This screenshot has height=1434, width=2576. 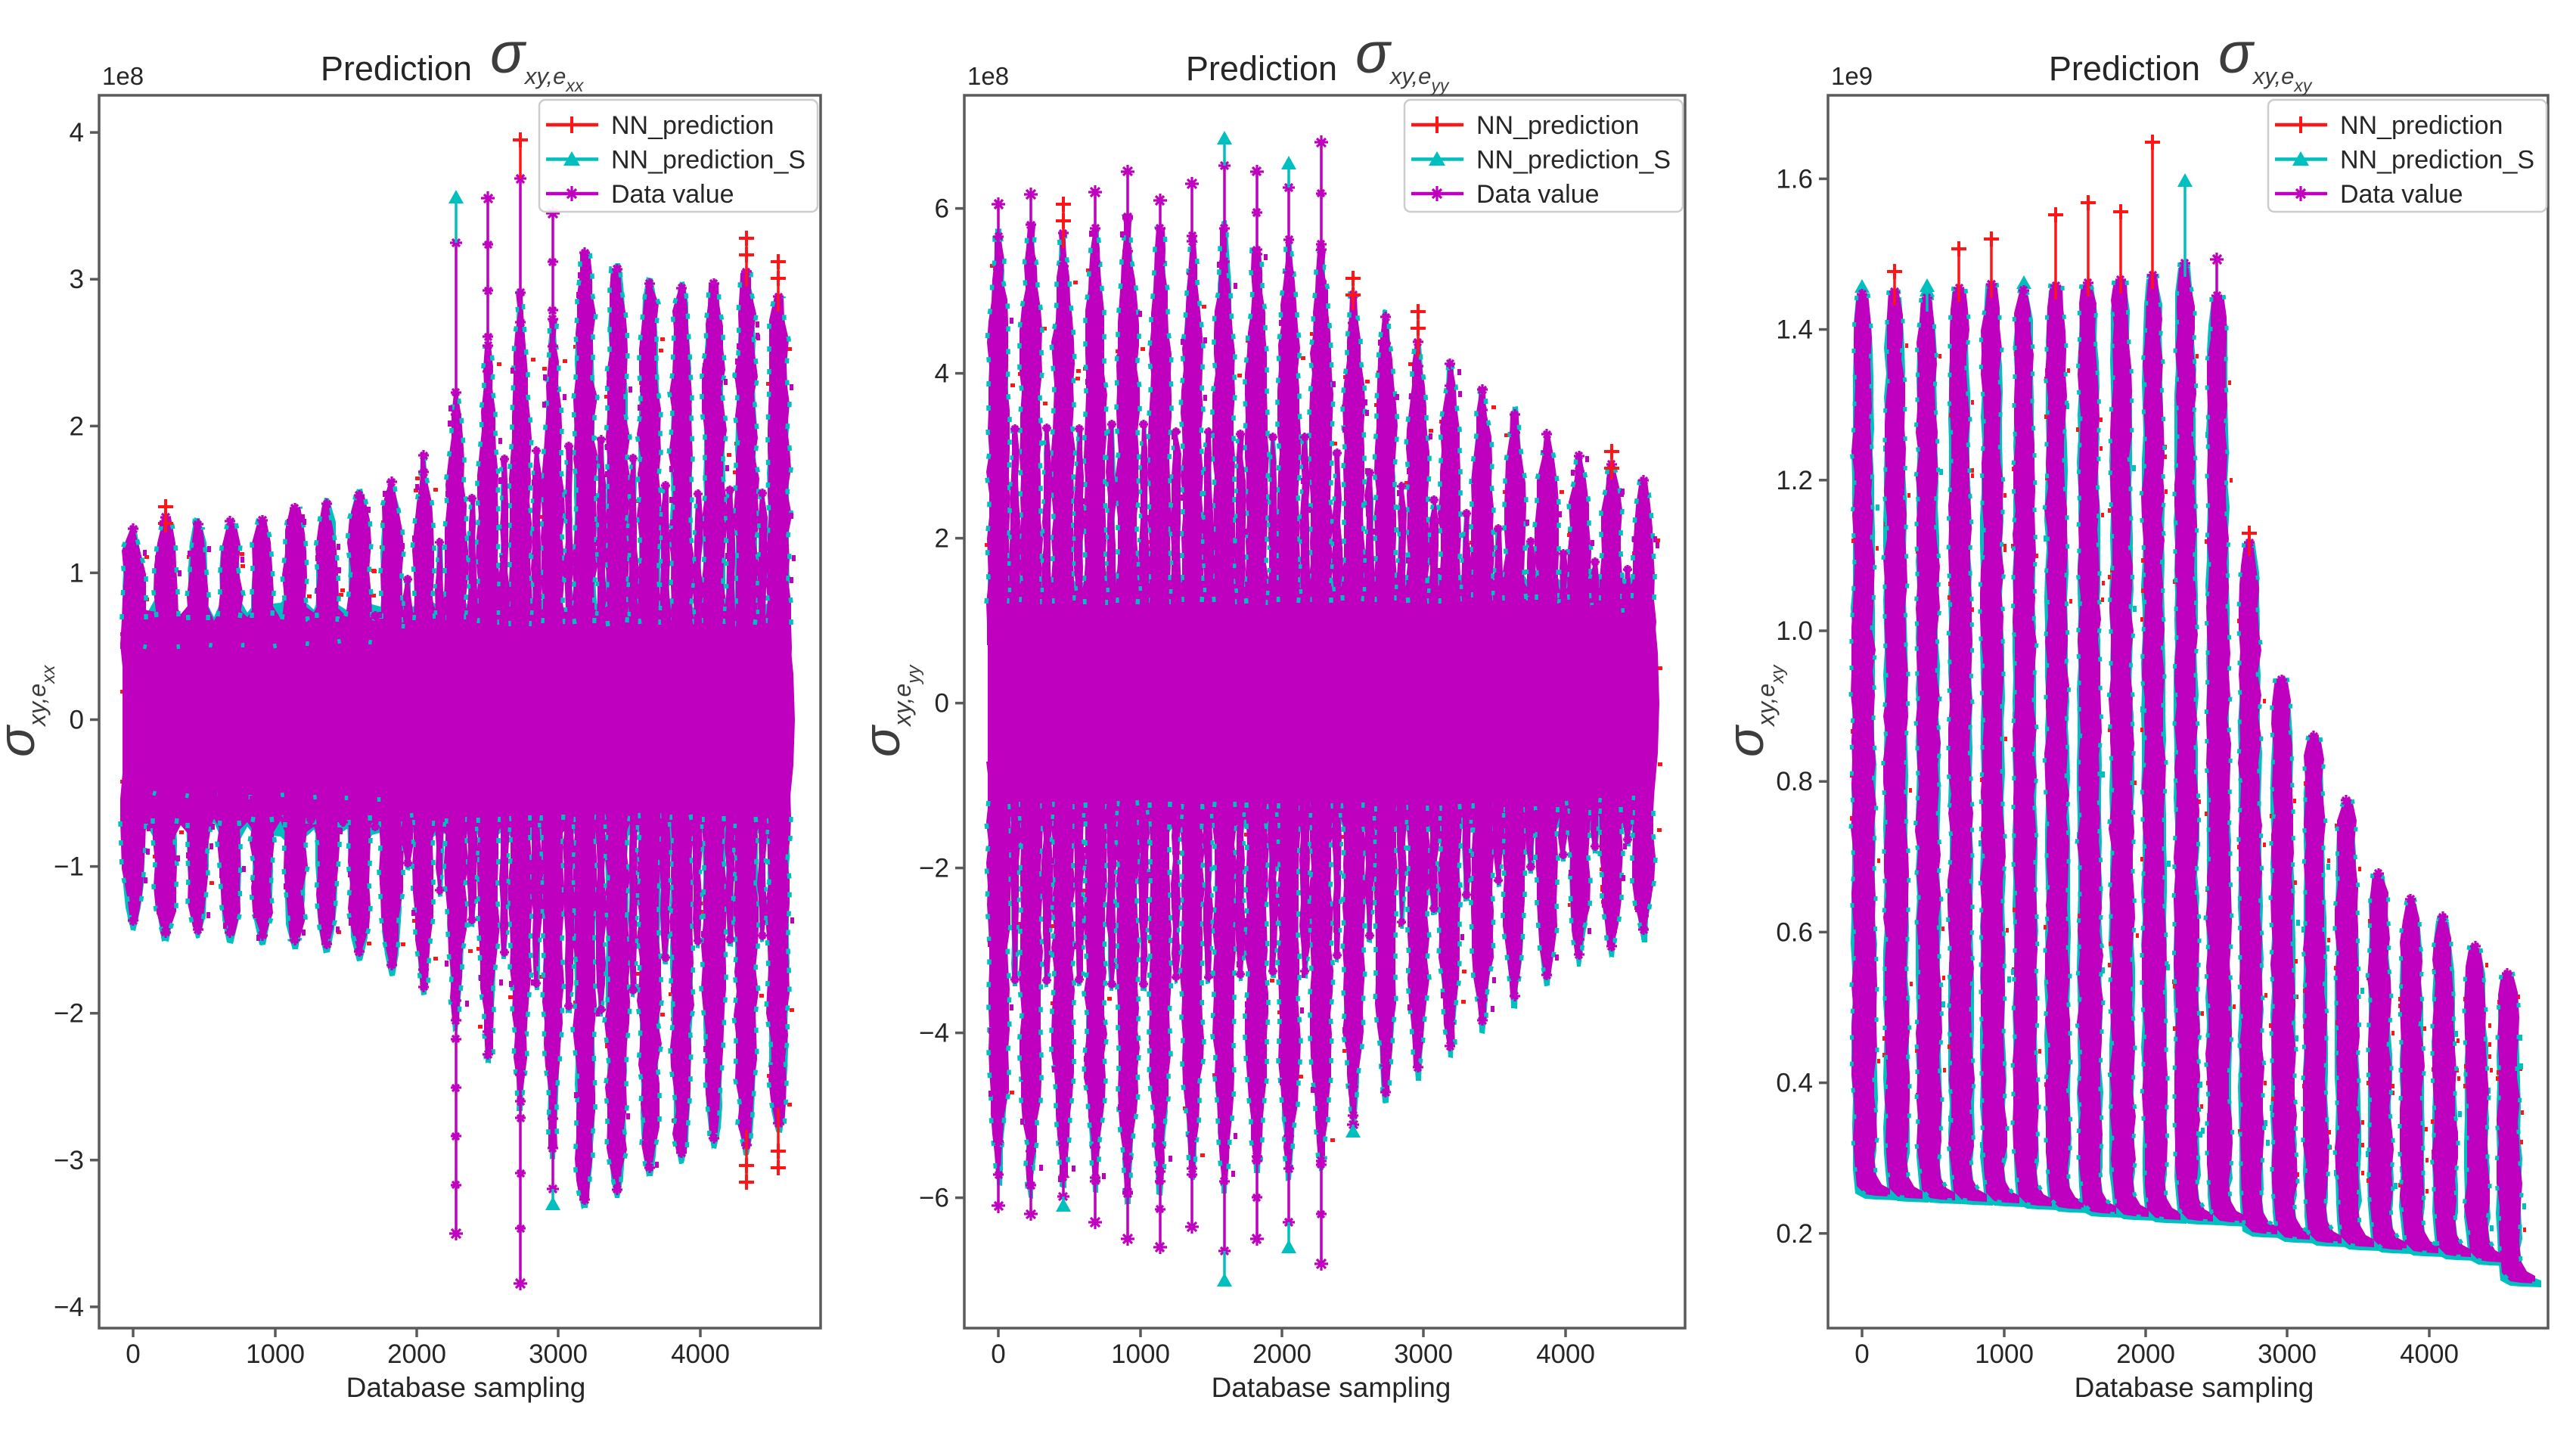 I want to click on svg-text: 3, so click(x=77, y=279).